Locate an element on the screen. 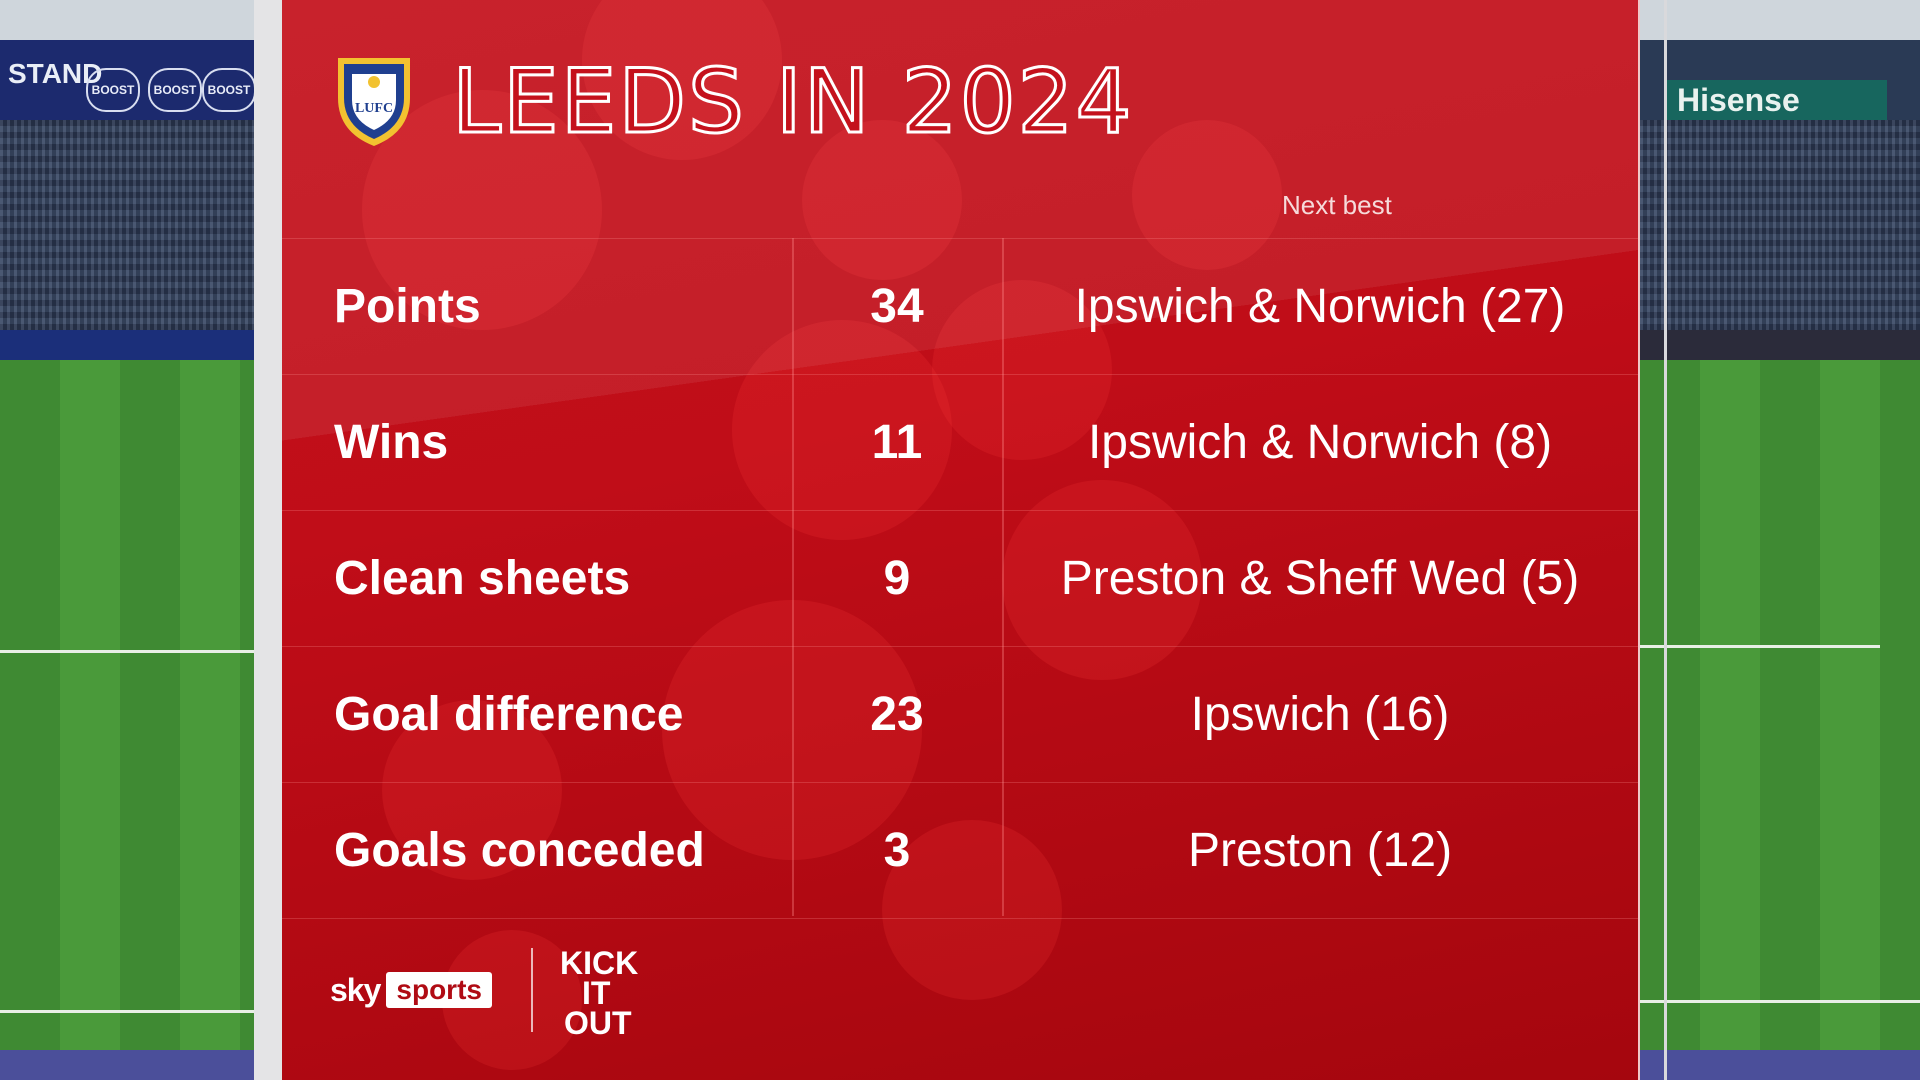 The height and width of the screenshot is (1080, 1920). next-best-value: Preston (12) is located at coordinates (1320, 850).